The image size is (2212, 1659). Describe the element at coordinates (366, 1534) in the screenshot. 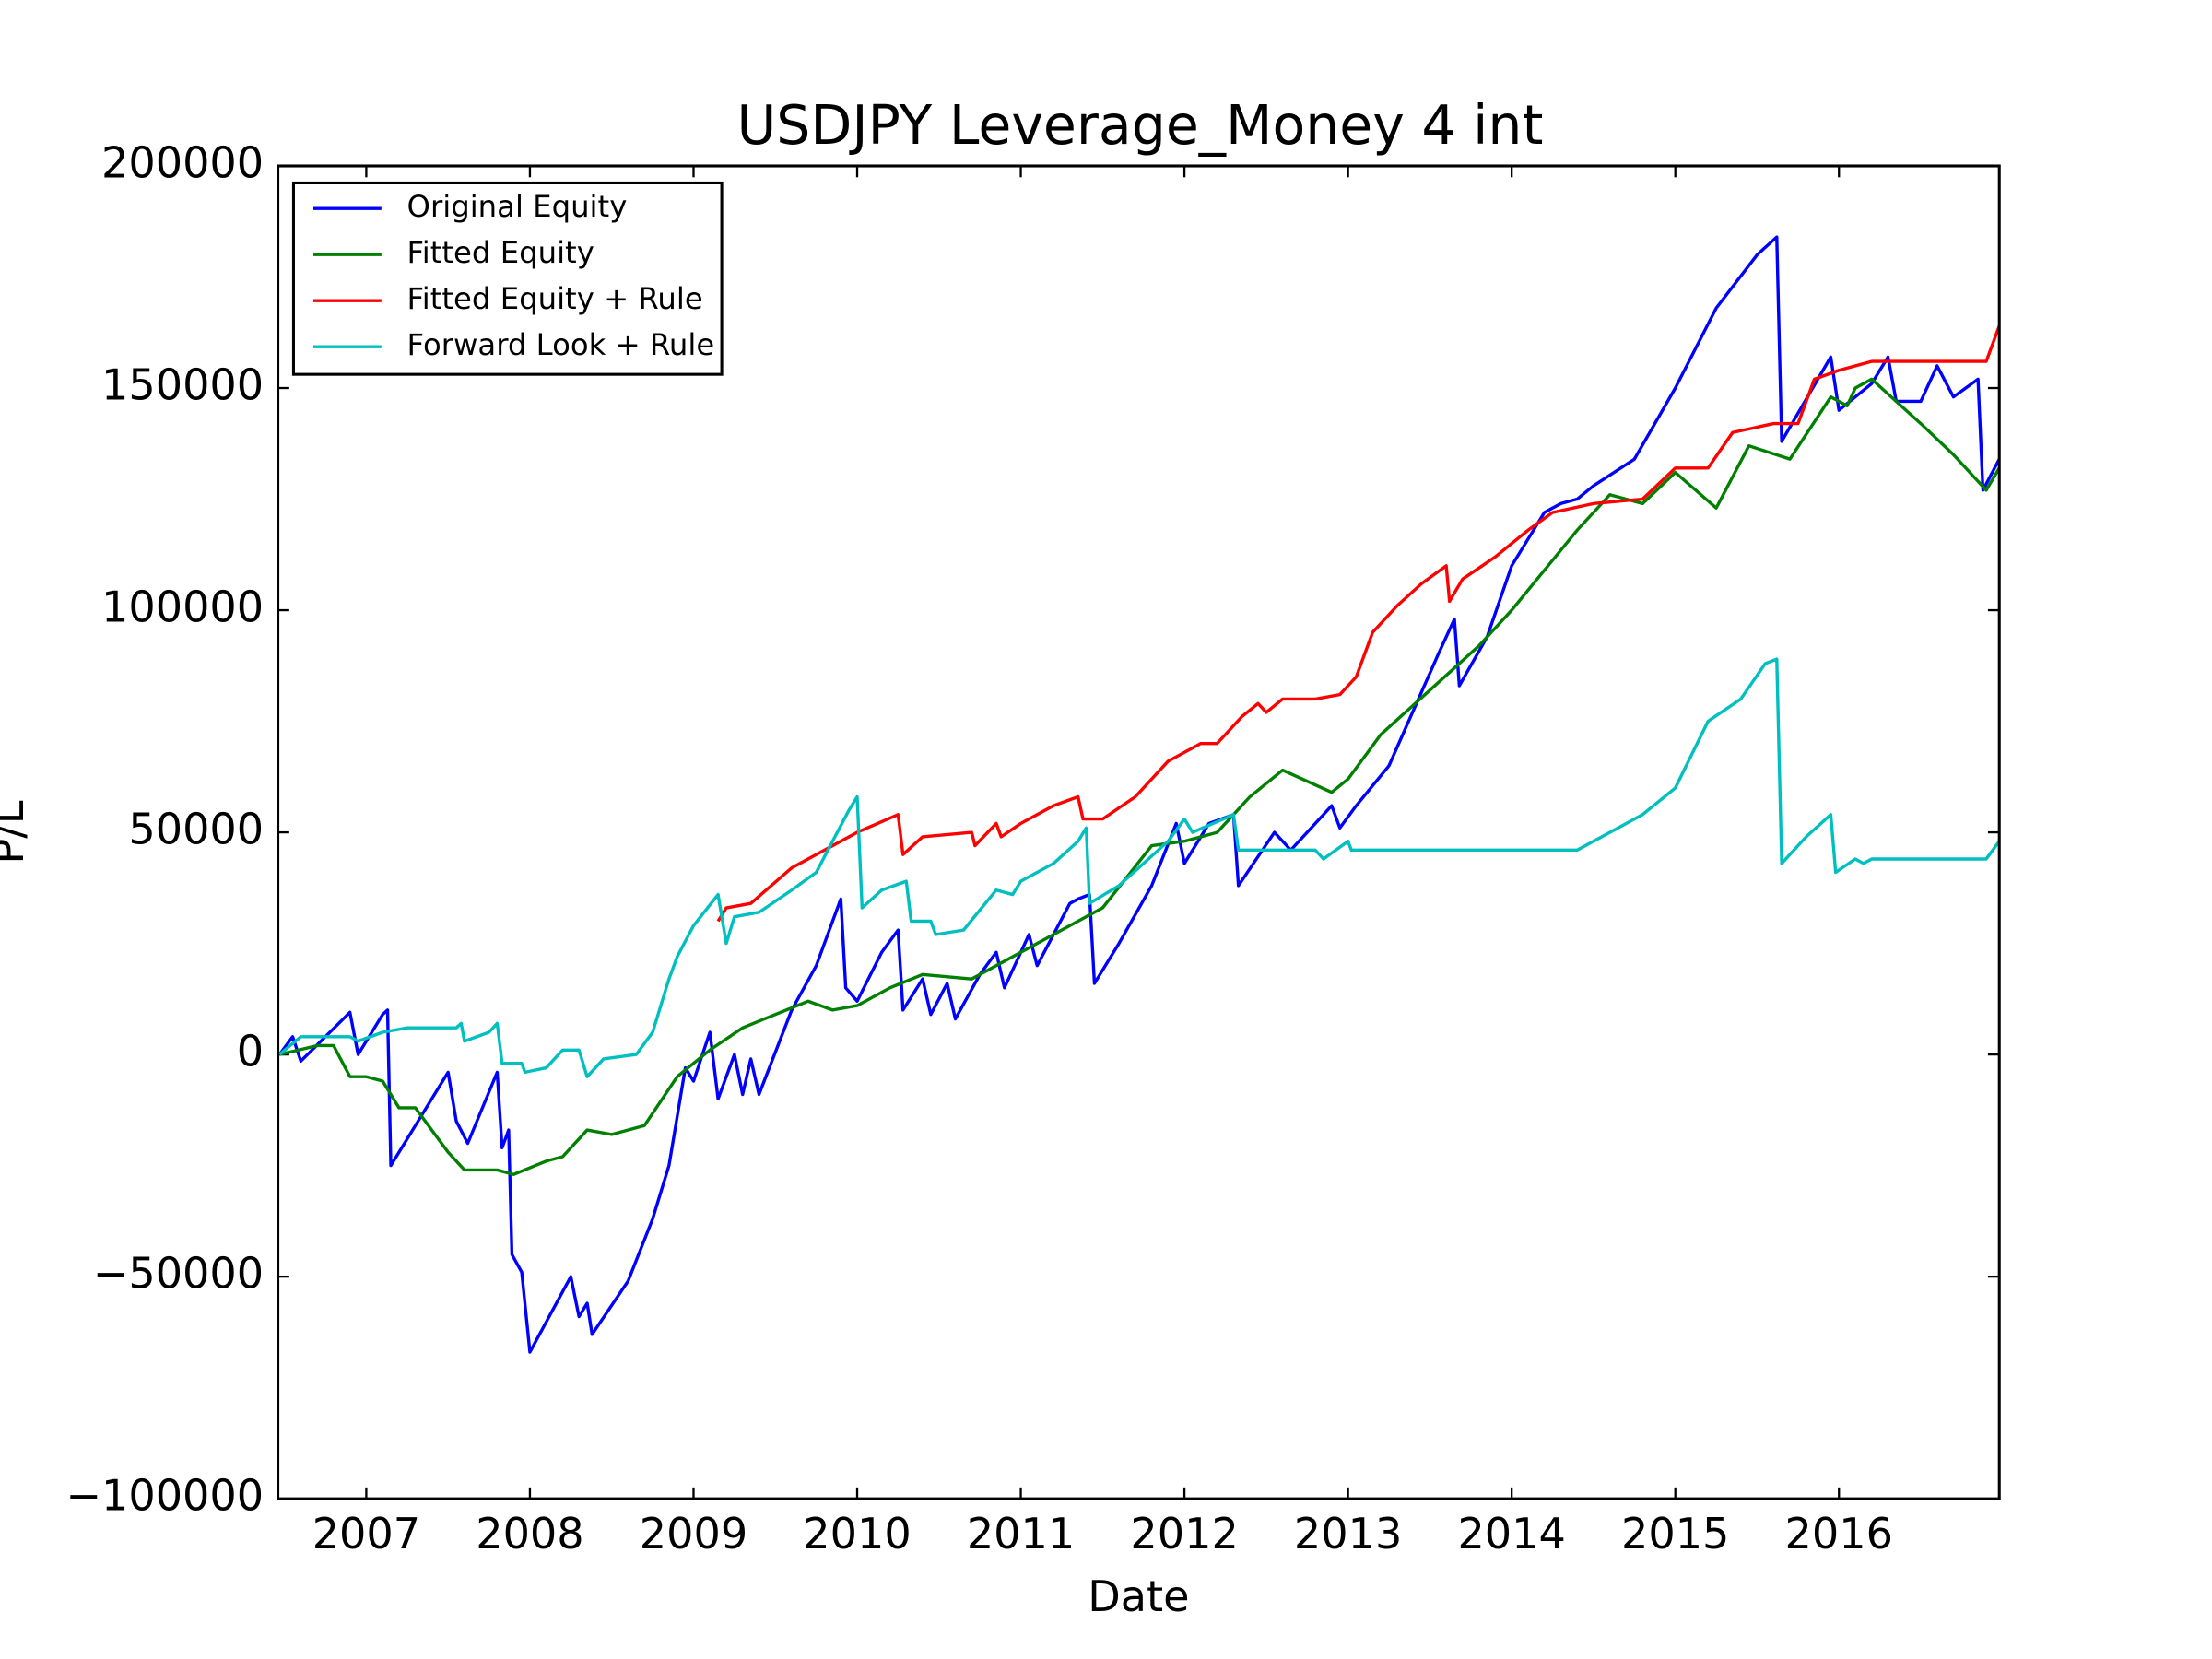

I see `x-tick-label: 2007` at that location.